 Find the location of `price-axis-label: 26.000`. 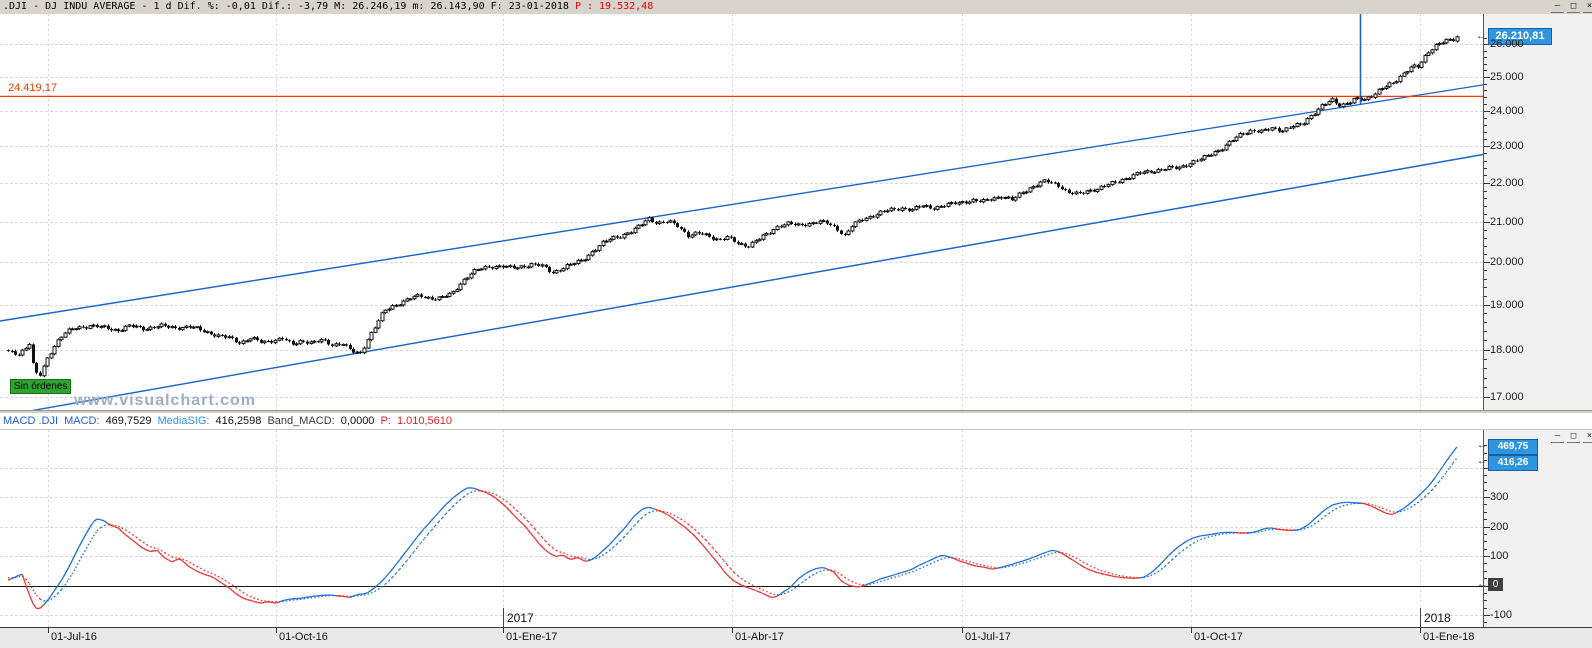

price-axis-label: 26.000 is located at coordinates (1507, 44).